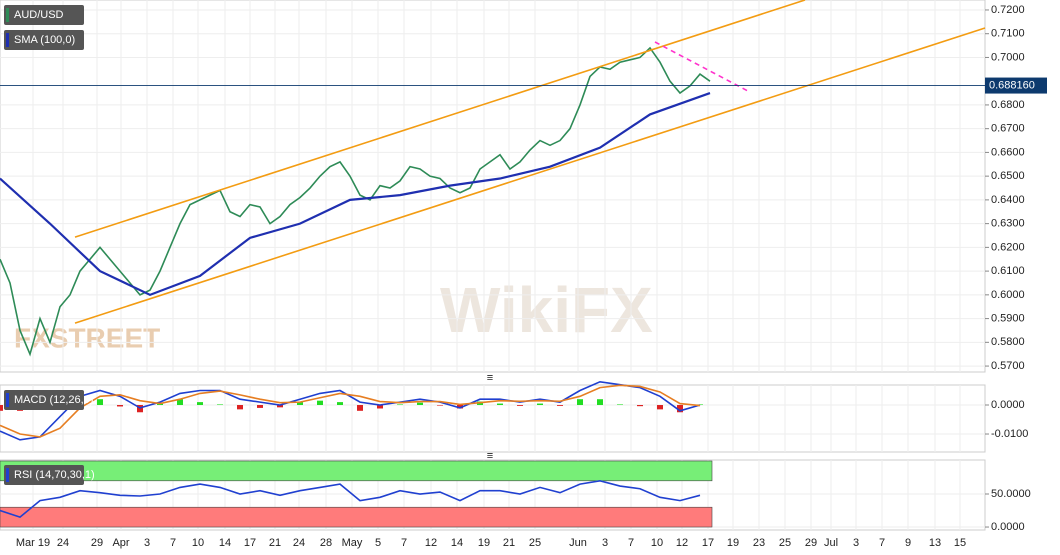 This screenshot has width=1060, height=555. What do you see at coordinates (1011, 494) in the screenshot?
I see `y-tick-label: 50.0000` at bounding box center [1011, 494].